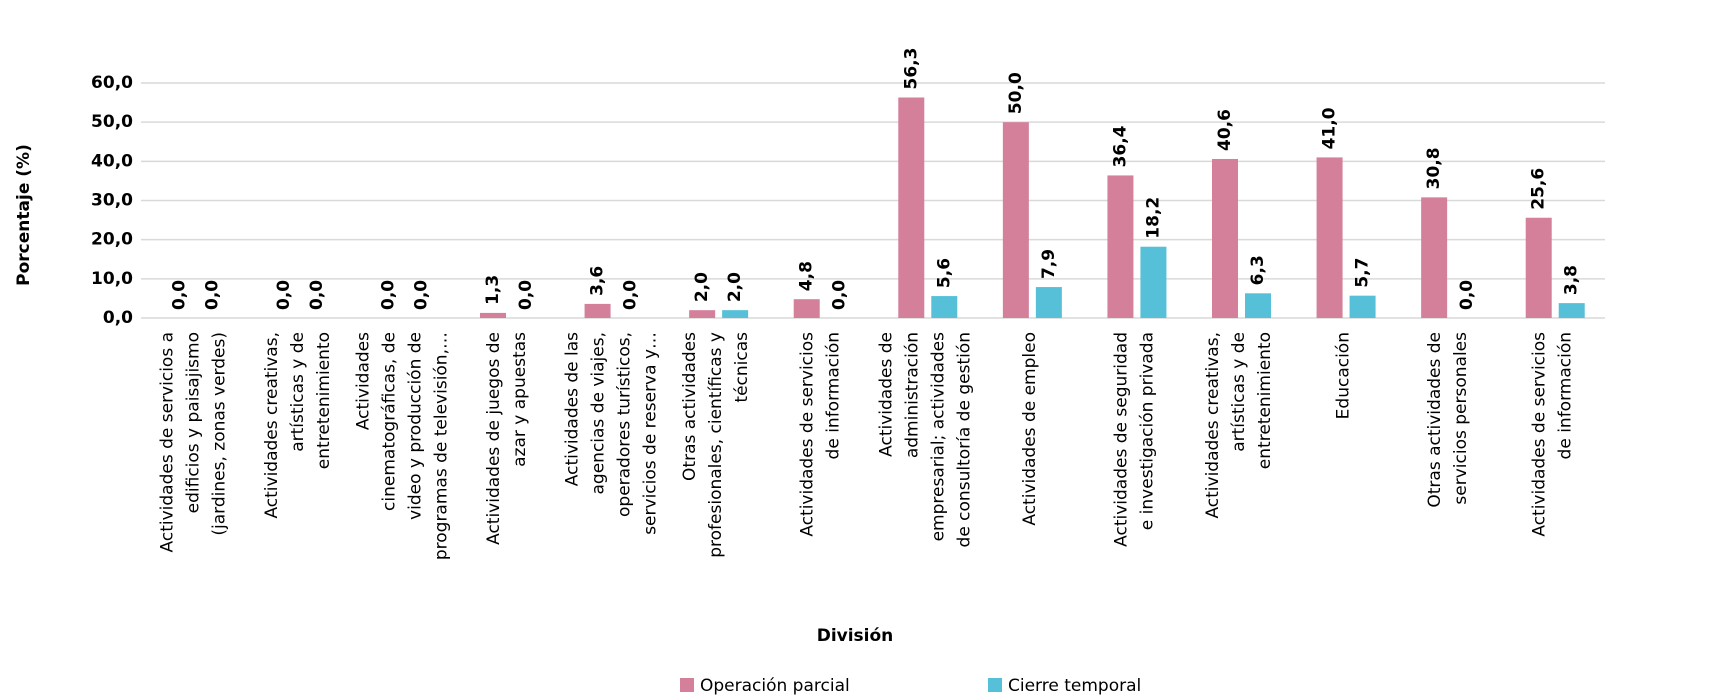 This screenshot has height=697, width=1735. Describe the element at coordinates (1016, 93) in the screenshot. I see `value-label: 50,0` at that location.